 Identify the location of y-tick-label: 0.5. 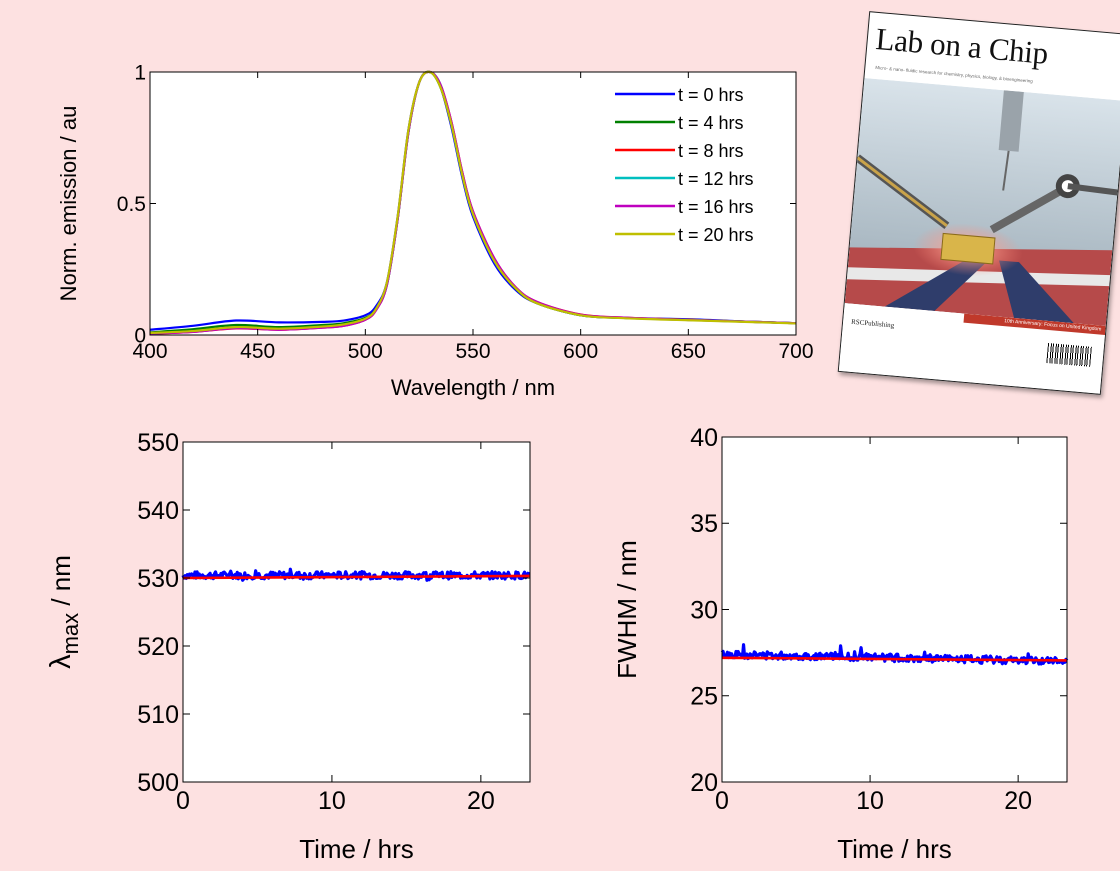
(131, 204).